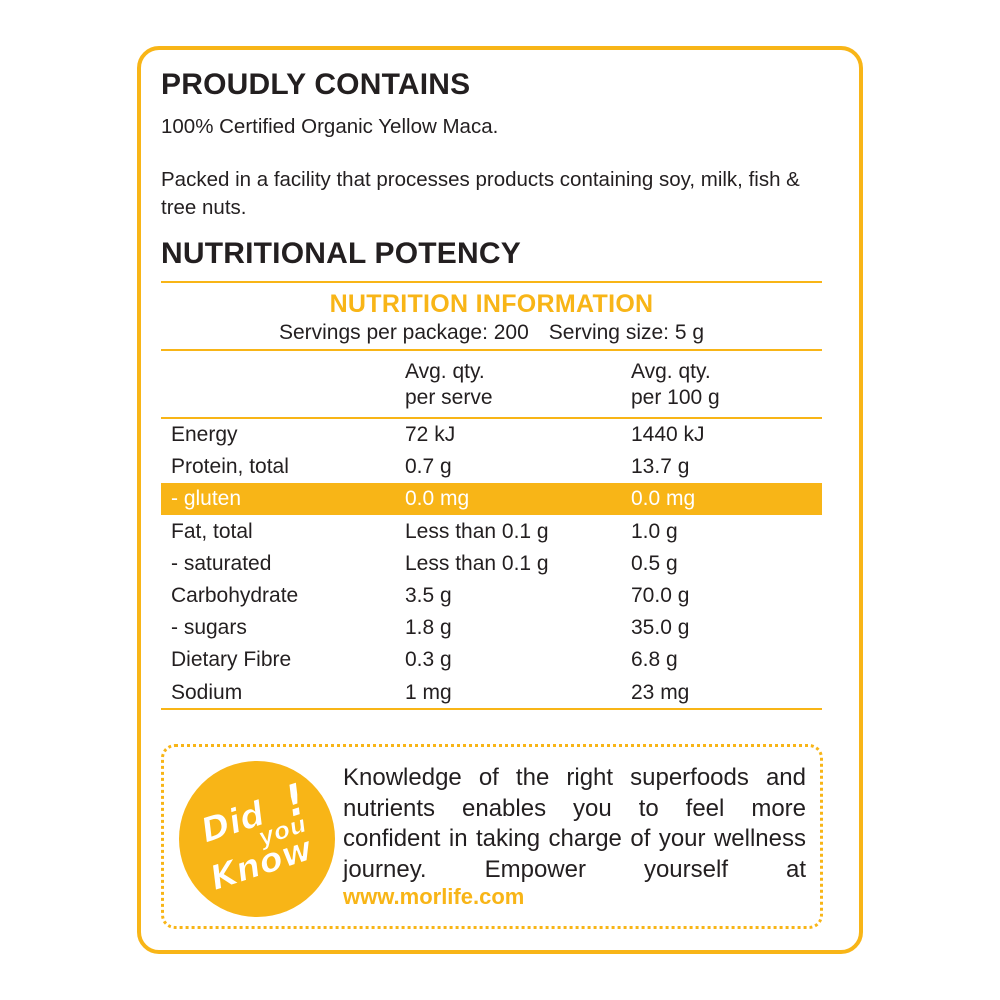  What do you see at coordinates (491, 660) in the screenshot?
I see `table-row: Dietary Fibre 0.3 g 6.8 g` at bounding box center [491, 660].